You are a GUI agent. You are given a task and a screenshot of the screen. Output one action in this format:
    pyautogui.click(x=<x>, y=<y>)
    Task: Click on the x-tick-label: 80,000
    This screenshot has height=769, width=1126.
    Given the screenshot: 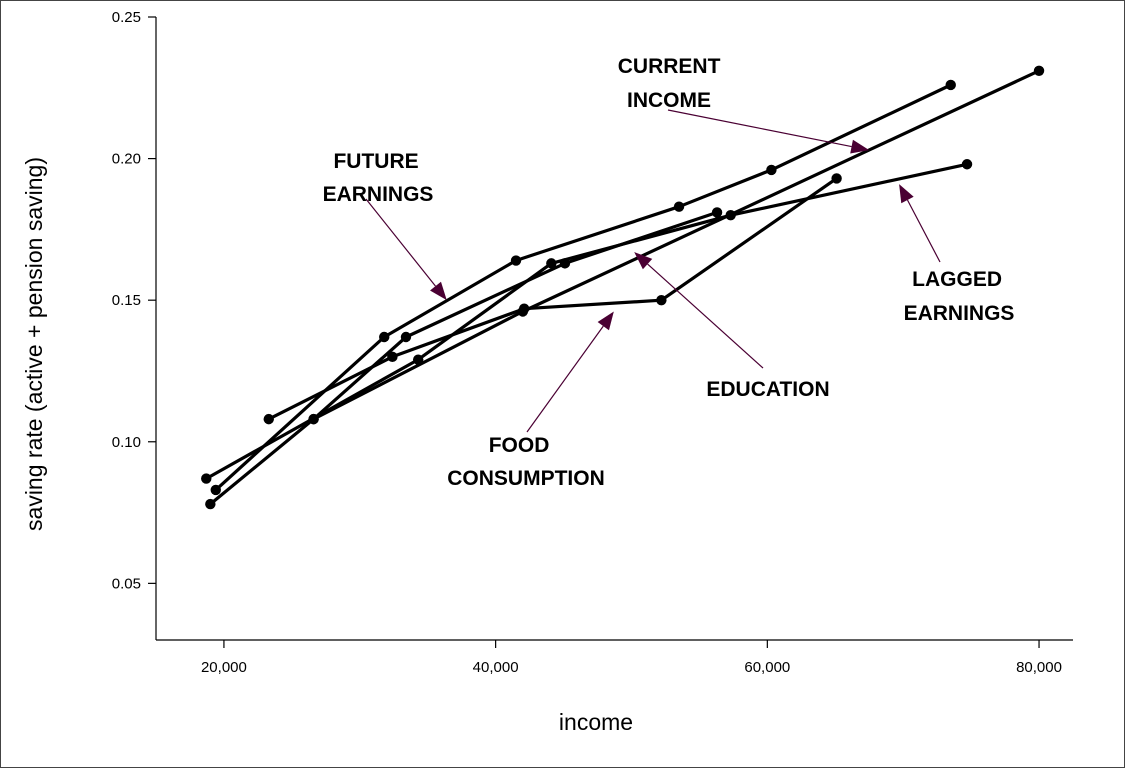 What is the action you would take?
    pyautogui.click(x=1039, y=667)
    